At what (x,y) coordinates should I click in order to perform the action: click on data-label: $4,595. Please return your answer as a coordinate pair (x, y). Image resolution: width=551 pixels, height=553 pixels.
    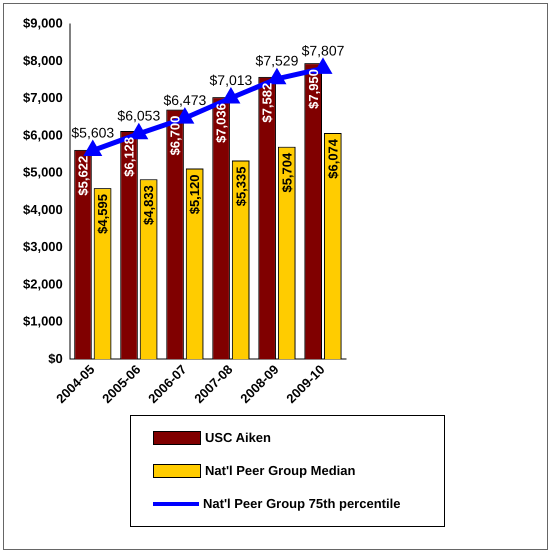
    Looking at the image, I should click on (102, 214).